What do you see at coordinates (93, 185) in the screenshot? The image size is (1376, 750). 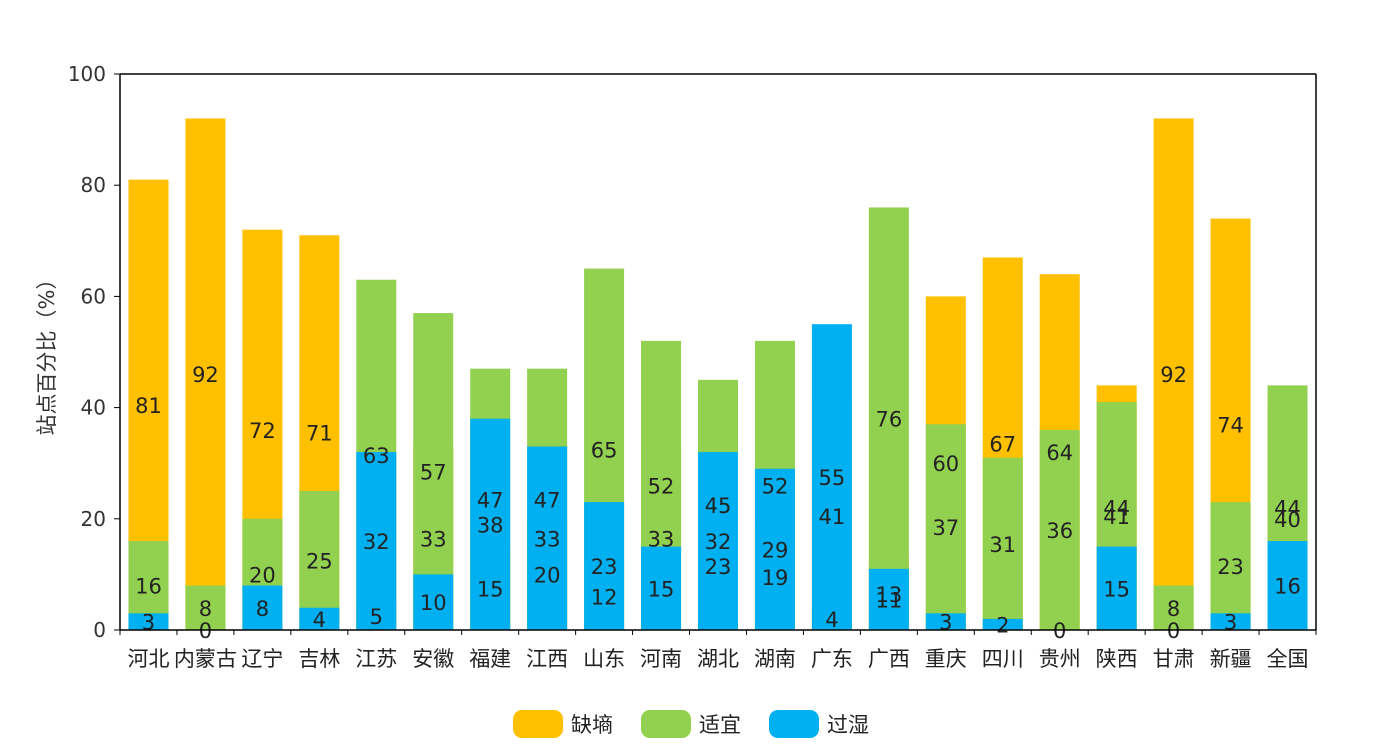 I see `y-tick-label-4: 80` at bounding box center [93, 185].